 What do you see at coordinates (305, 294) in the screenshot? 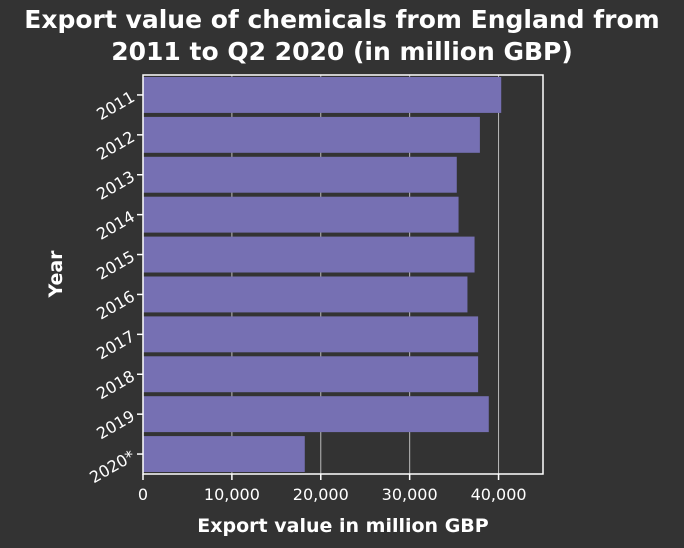
I see `bar-2016` at bounding box center [305, 294].